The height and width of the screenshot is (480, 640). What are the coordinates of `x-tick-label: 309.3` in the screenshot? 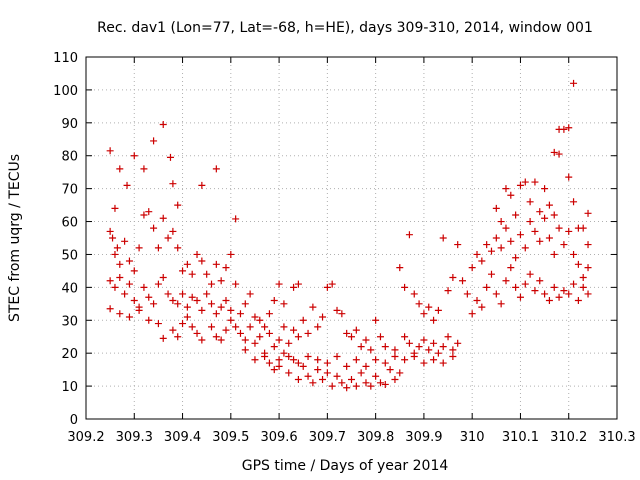 It's located at (134, 437).